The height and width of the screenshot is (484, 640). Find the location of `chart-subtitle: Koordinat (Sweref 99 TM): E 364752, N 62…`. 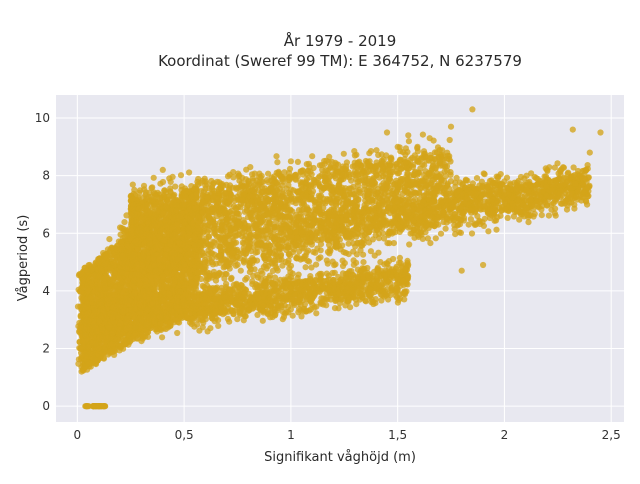

chart-subtitle: Koordinat (Sweref 99 TM): E 364752, N 62… is located at coordinates (340, 61).